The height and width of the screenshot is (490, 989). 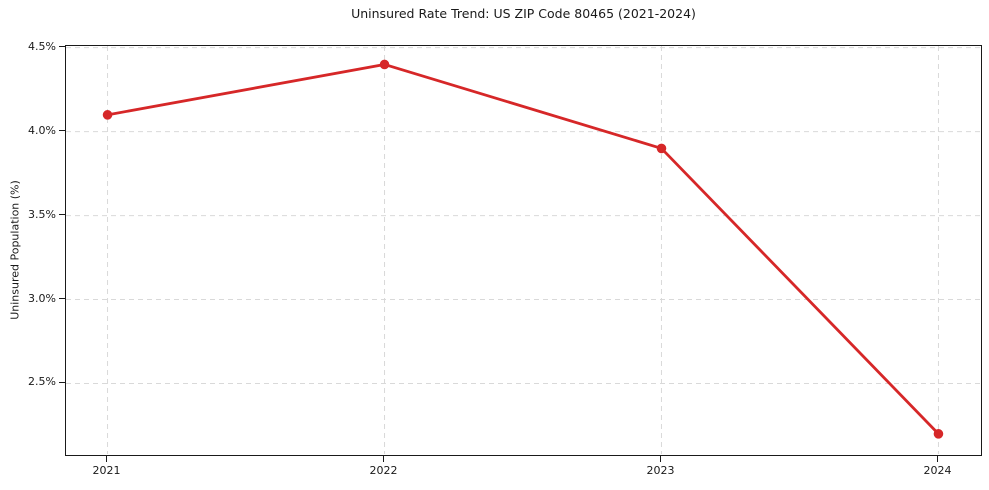 What do you see at coordinates (937, 470) in the screenshot?
I see `x-tick-label: 2024` at bounding box center [937, 470].